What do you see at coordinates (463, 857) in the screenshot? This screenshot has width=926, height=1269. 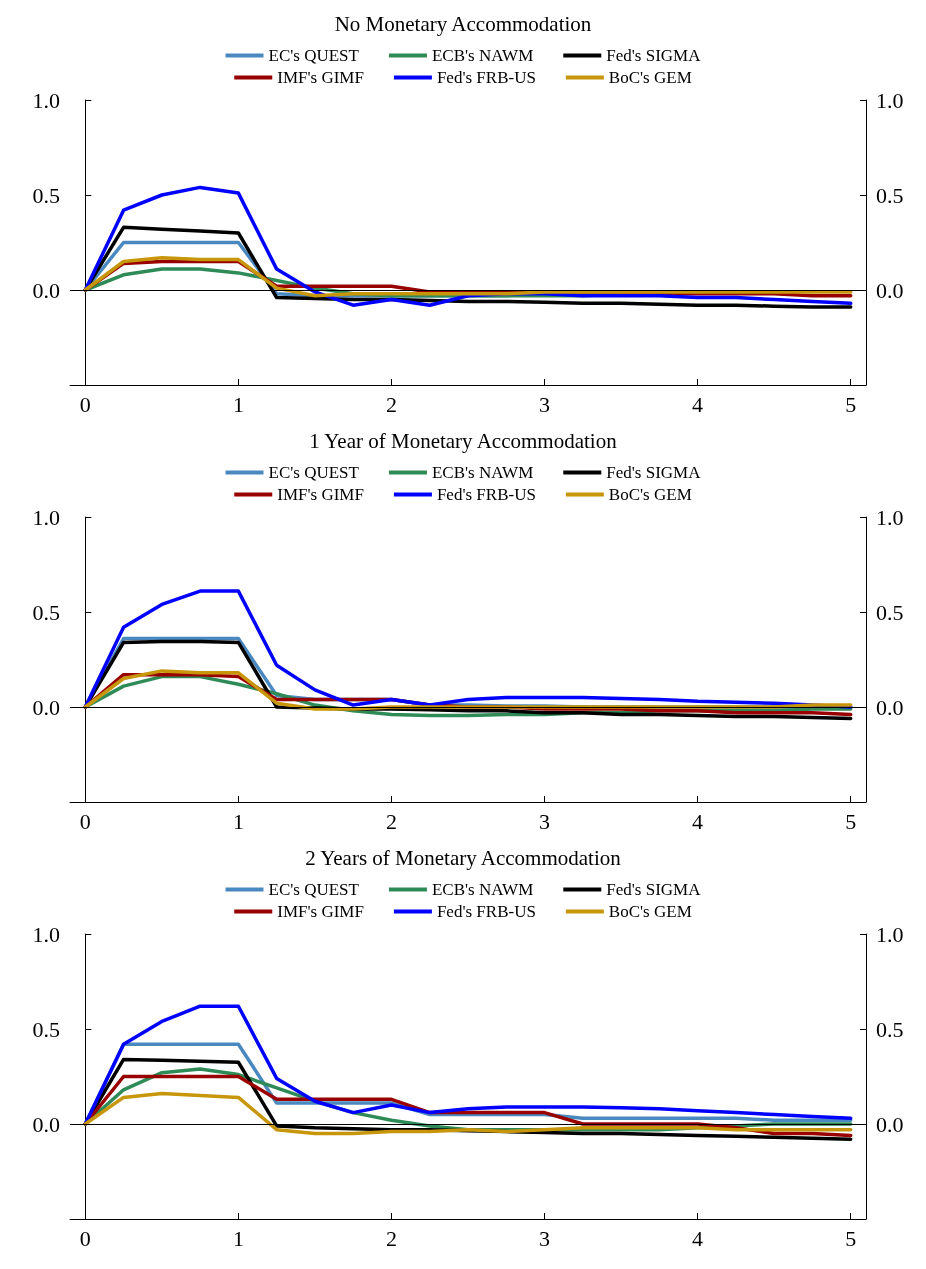 I see `chart-title: 2 Years of Monetary Accommodation` at bounding box center [463, 857].